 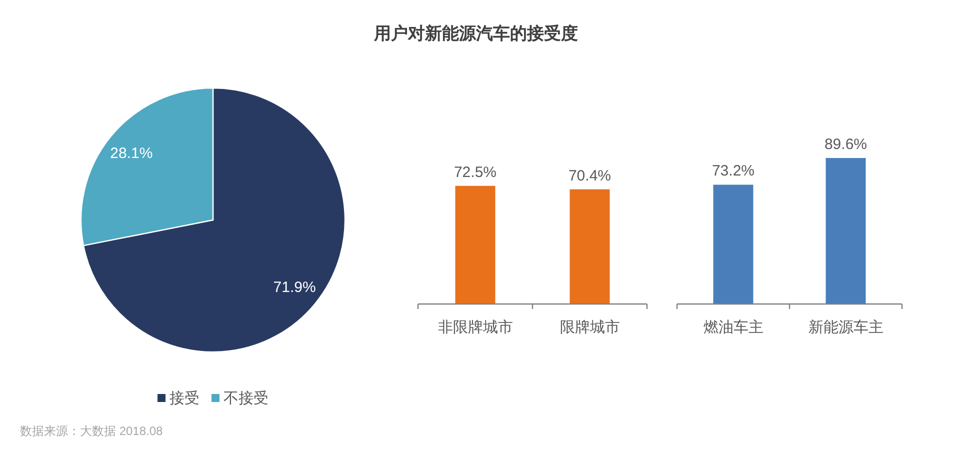 I want to click on category-label: 燃油车主, so click(x=733, y=327).